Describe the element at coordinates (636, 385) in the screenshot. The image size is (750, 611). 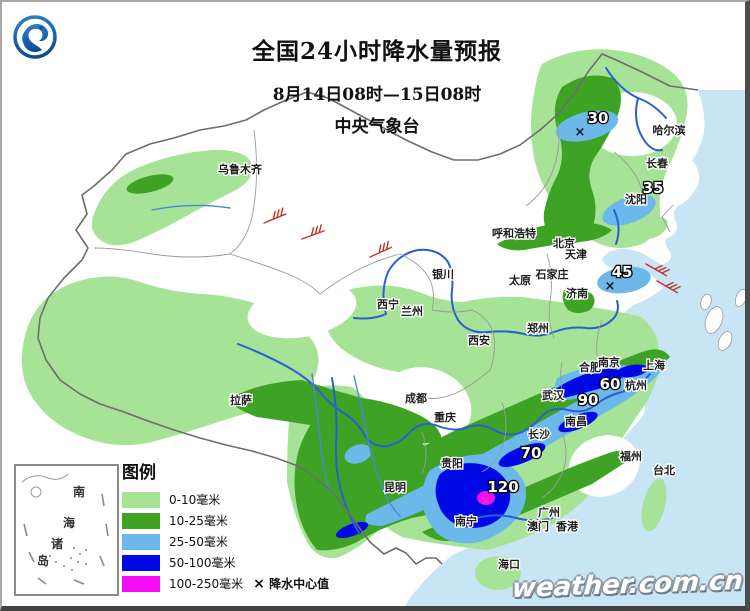
I see `city-label: 杭州` at that location.